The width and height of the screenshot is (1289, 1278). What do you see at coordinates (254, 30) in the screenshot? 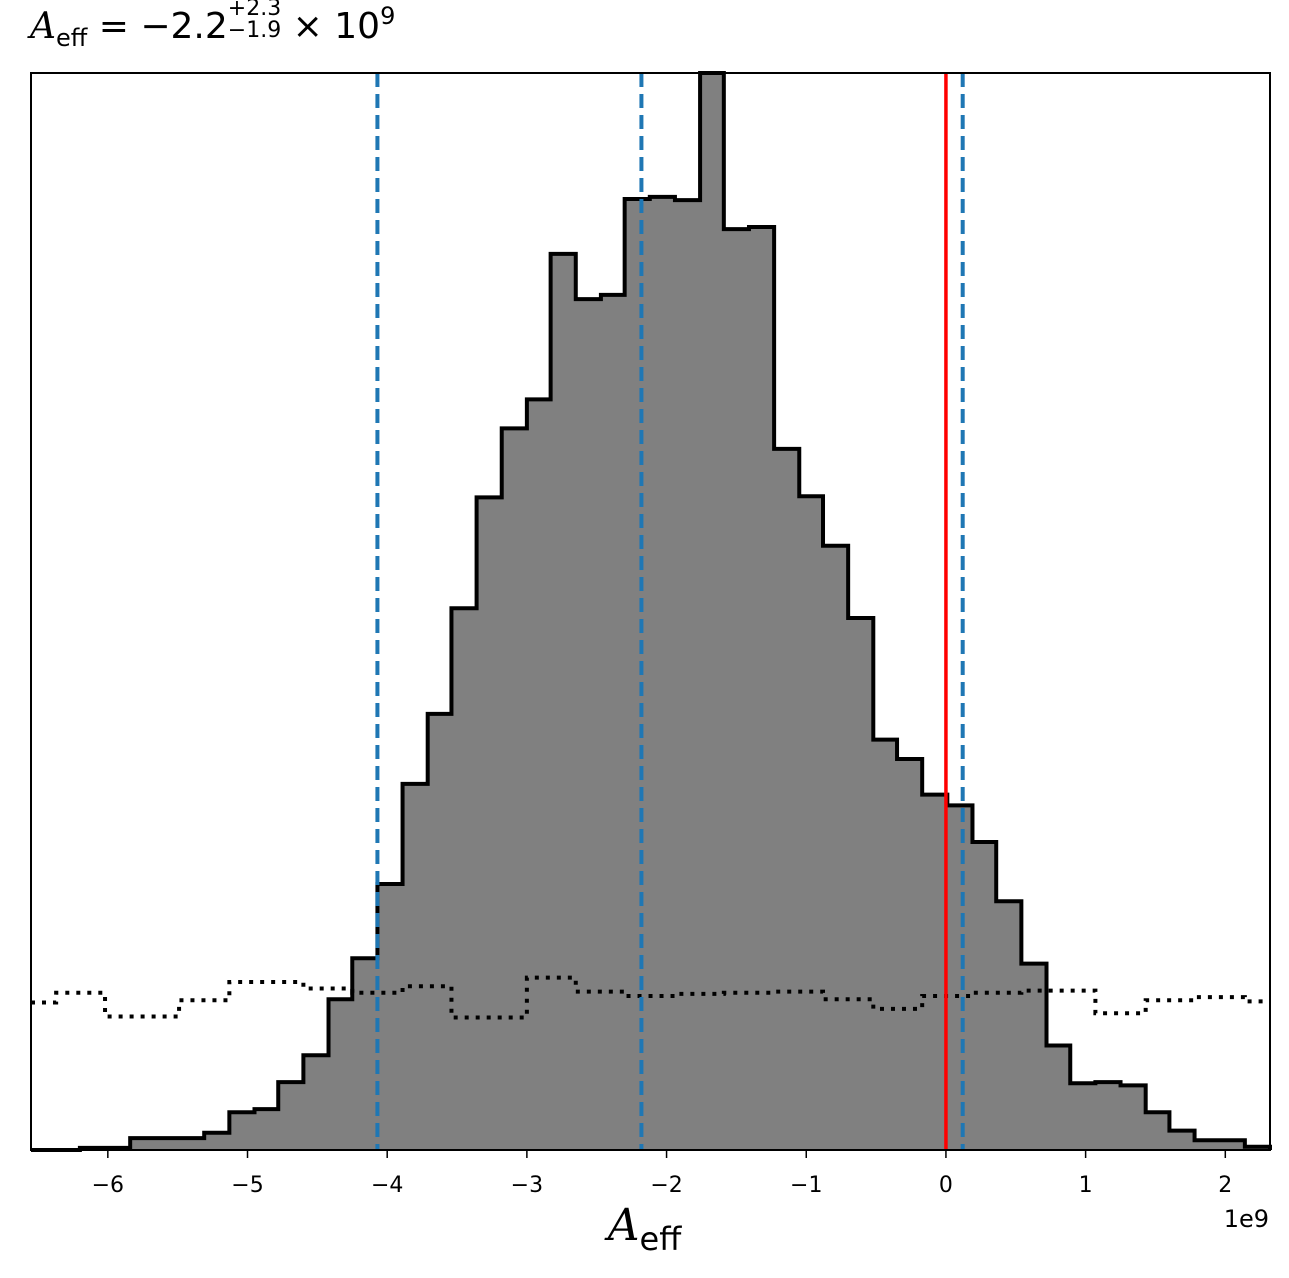
I see `title-lower-error: −1.9` at bounding box center [254, 30].